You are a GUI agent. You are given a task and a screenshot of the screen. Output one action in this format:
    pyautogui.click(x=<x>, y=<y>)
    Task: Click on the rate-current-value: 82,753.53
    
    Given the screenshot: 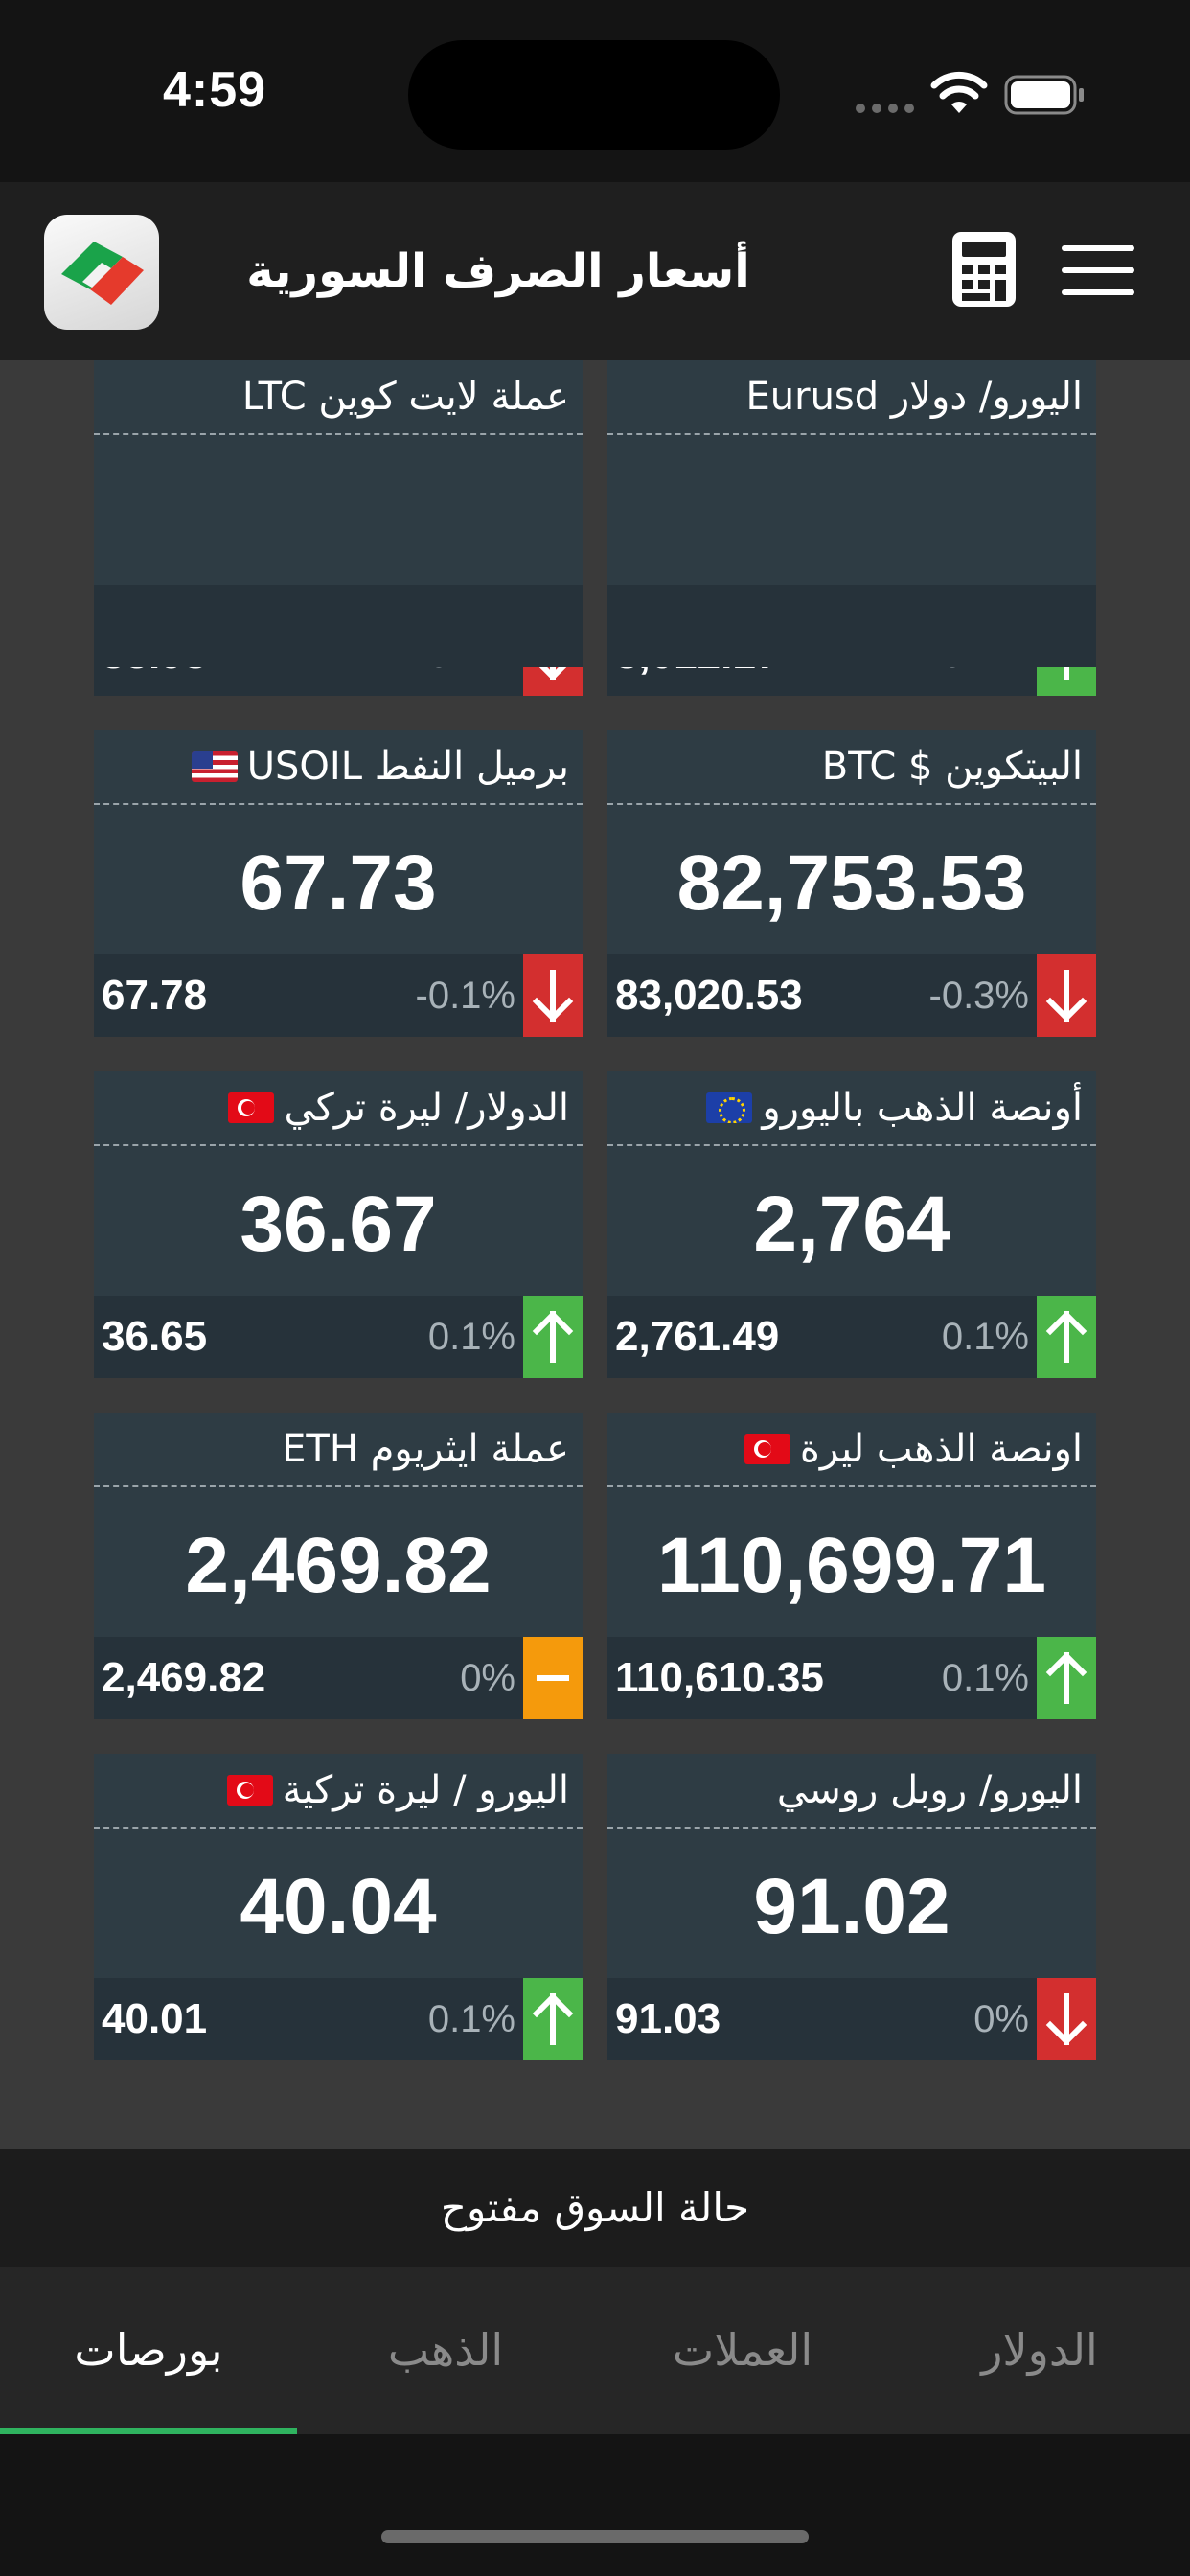 What is the action you would take?
    pyautogui.click(x=852, y=883)
    